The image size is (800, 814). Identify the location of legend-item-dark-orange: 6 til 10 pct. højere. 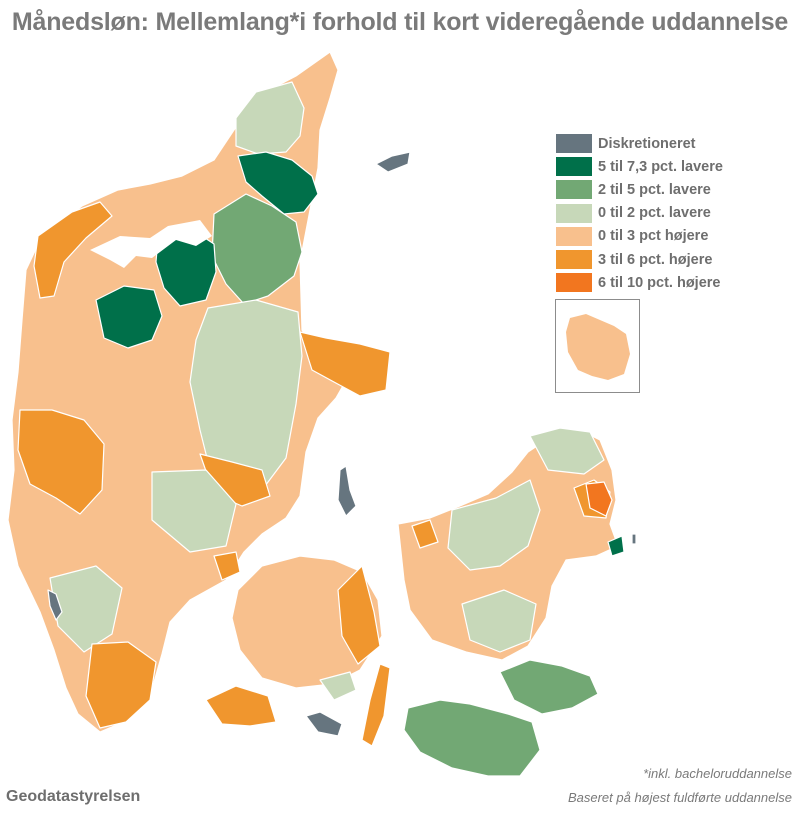
(639, 282).